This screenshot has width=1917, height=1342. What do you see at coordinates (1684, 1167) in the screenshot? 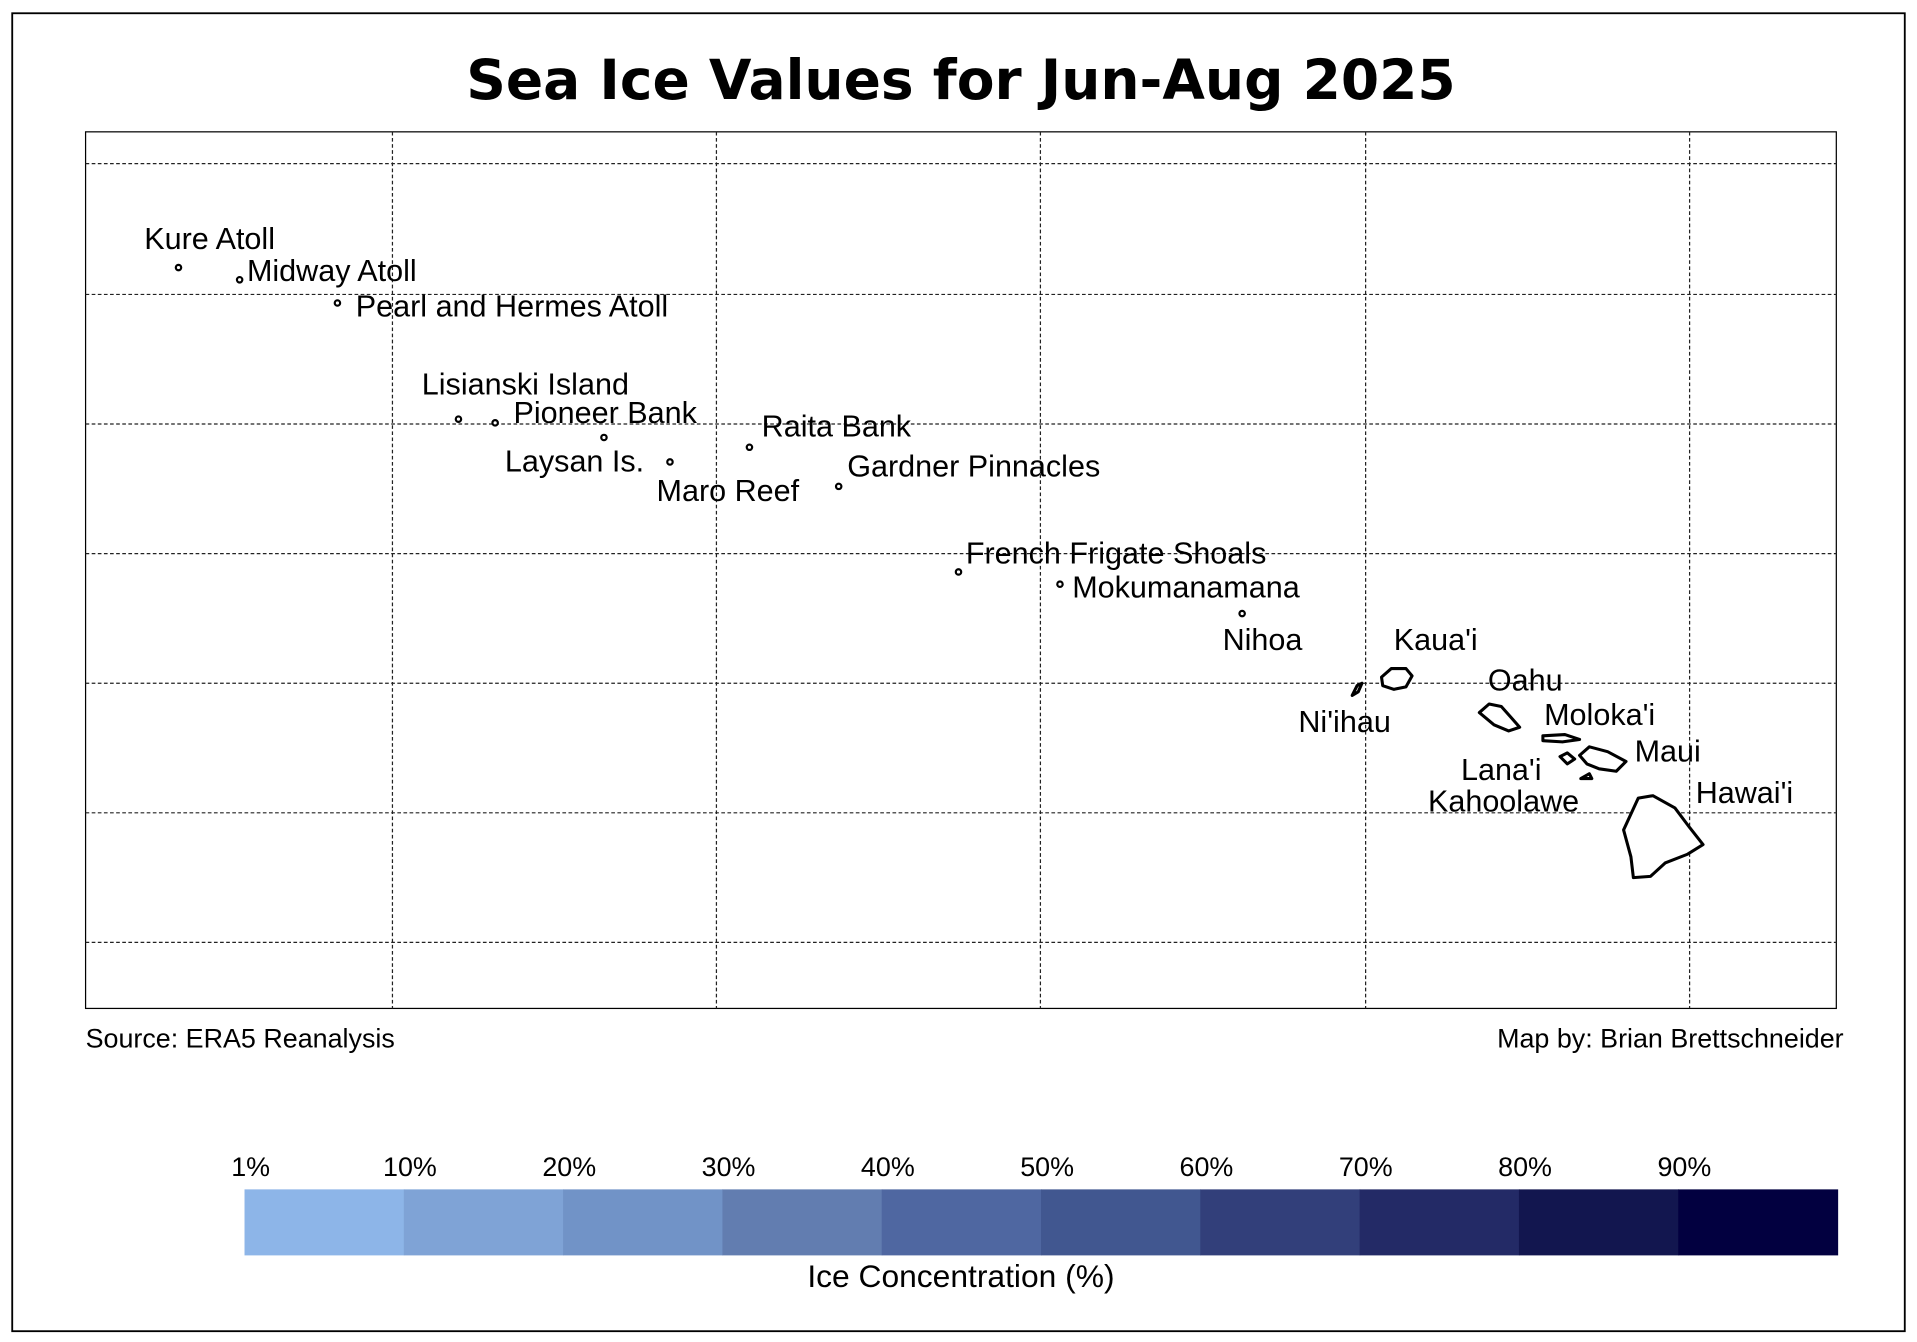
I see `colorbar-tick-label: 90%` at bounding box center [1684, 1167].